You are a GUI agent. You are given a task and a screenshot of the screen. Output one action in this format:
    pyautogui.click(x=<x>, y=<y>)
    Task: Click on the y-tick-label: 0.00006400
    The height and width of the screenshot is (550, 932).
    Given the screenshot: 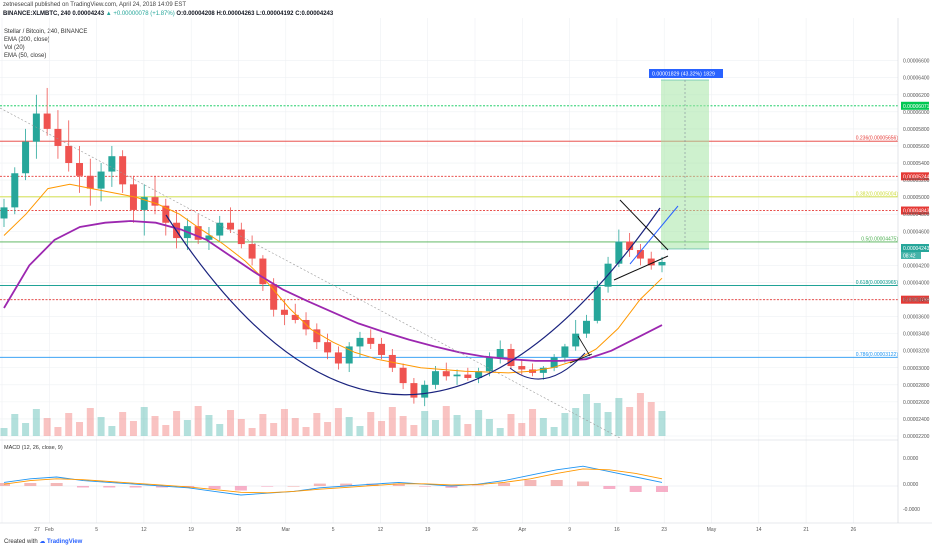 What is the action you would take?
    pyautogui.click(x=916, y=79)
    